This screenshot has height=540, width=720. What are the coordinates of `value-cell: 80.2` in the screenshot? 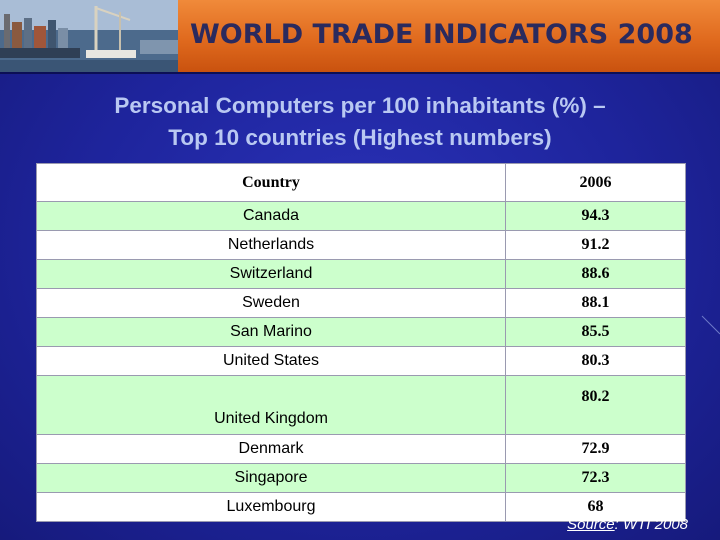 It's located at (595, 405).